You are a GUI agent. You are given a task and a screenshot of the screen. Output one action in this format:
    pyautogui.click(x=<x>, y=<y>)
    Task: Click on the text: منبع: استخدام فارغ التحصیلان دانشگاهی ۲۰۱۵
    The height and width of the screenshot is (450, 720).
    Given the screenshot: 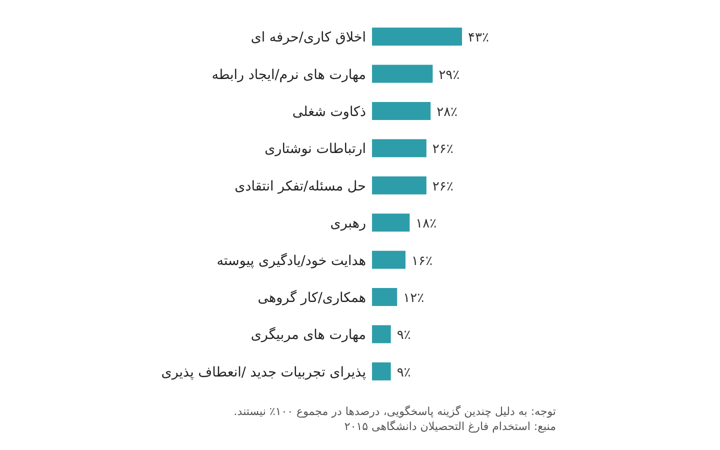 What is the action you would take?
    pyautogui.click(x=450, y=426)
    